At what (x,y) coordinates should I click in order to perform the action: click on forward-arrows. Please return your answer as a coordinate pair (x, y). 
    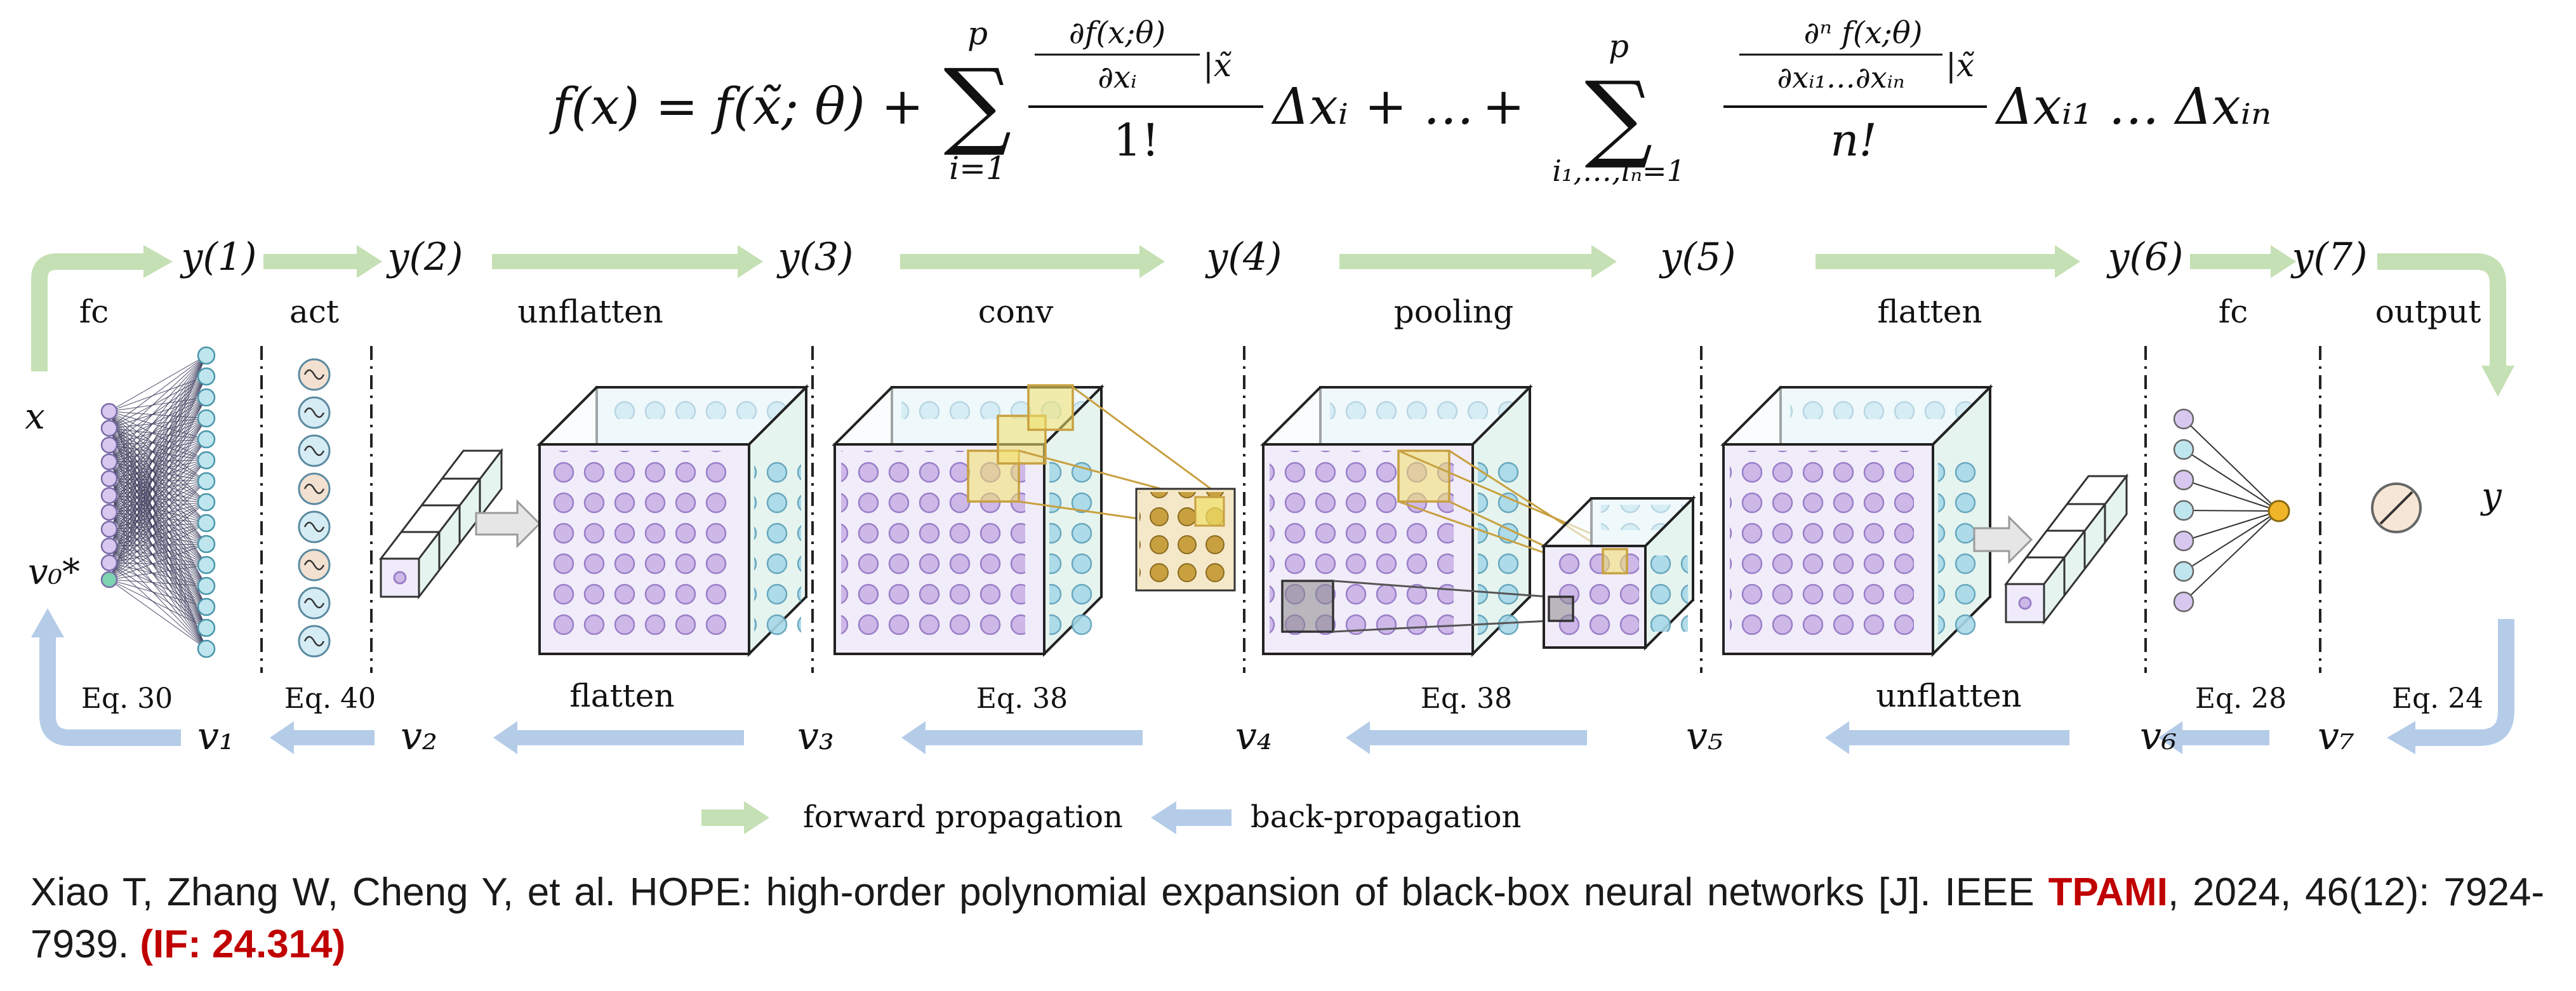
    Looking at the image, I should click on (1272, 321).